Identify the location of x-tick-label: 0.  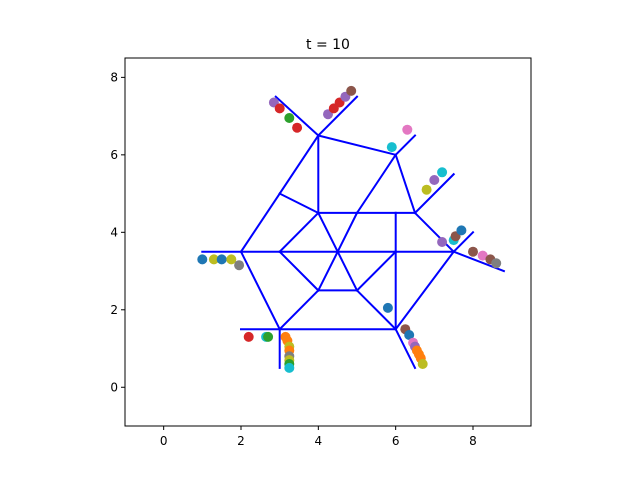
(164, 441).